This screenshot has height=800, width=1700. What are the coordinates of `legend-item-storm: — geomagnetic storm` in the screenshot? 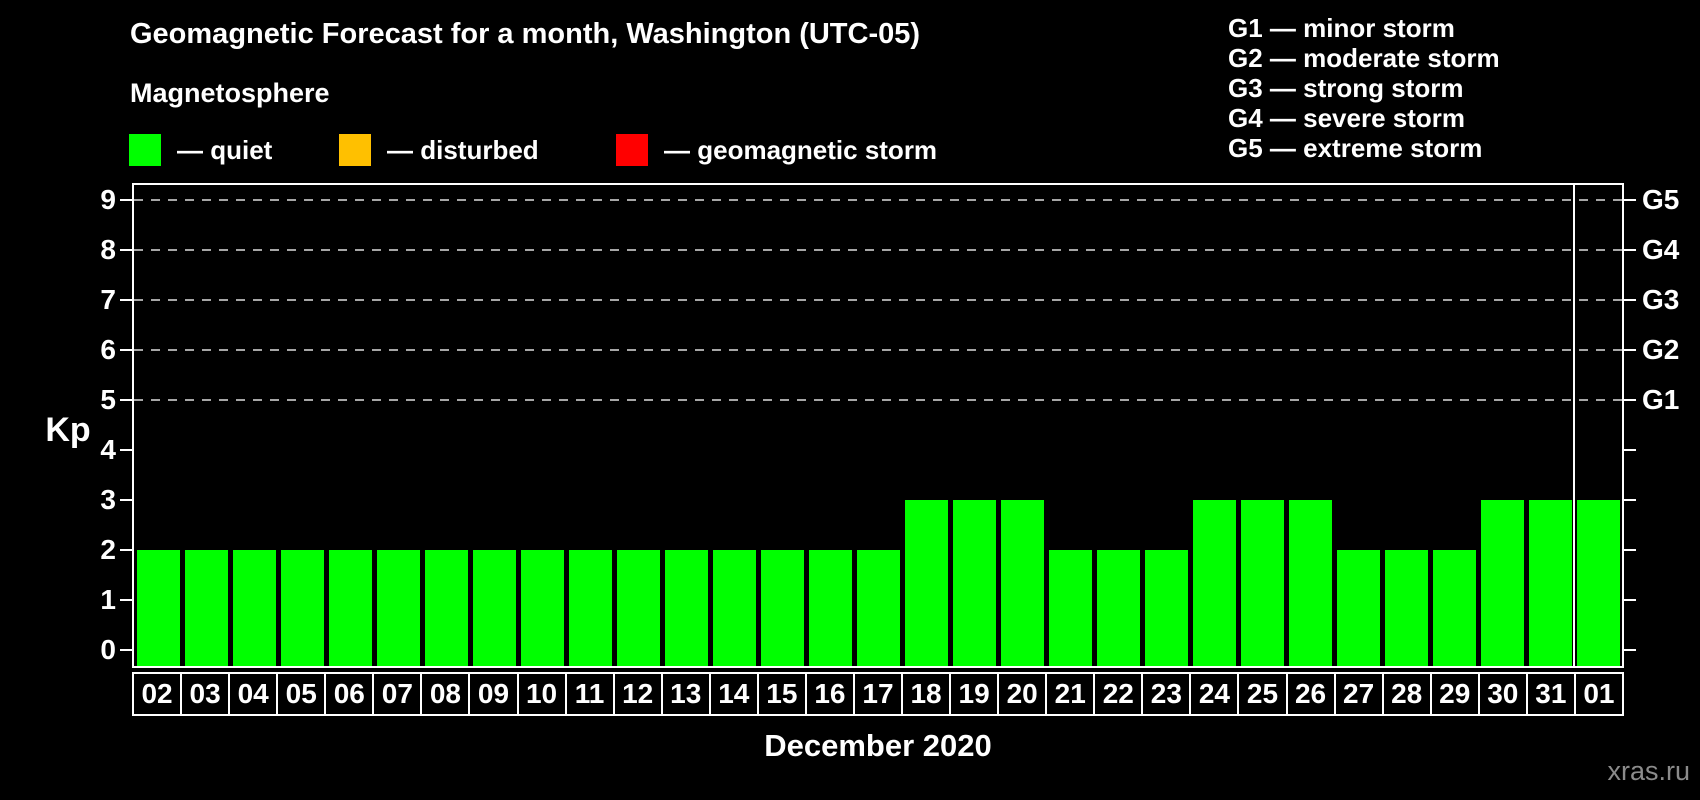 It's located at (776, 150).